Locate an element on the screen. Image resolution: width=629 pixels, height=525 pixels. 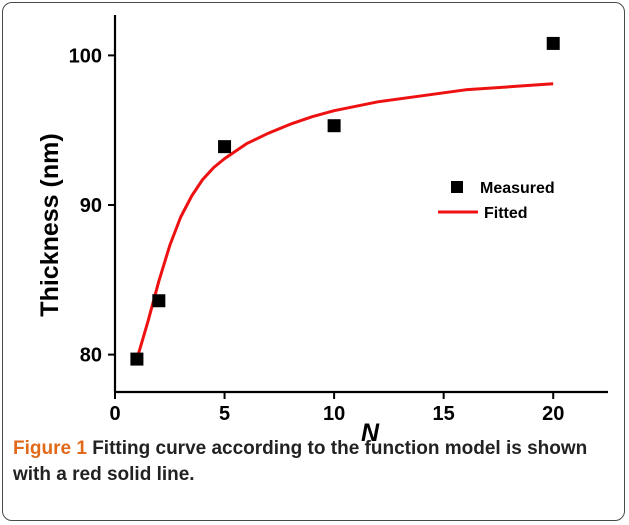
x-tick-label: 15 is located at coordinates (444, 414).